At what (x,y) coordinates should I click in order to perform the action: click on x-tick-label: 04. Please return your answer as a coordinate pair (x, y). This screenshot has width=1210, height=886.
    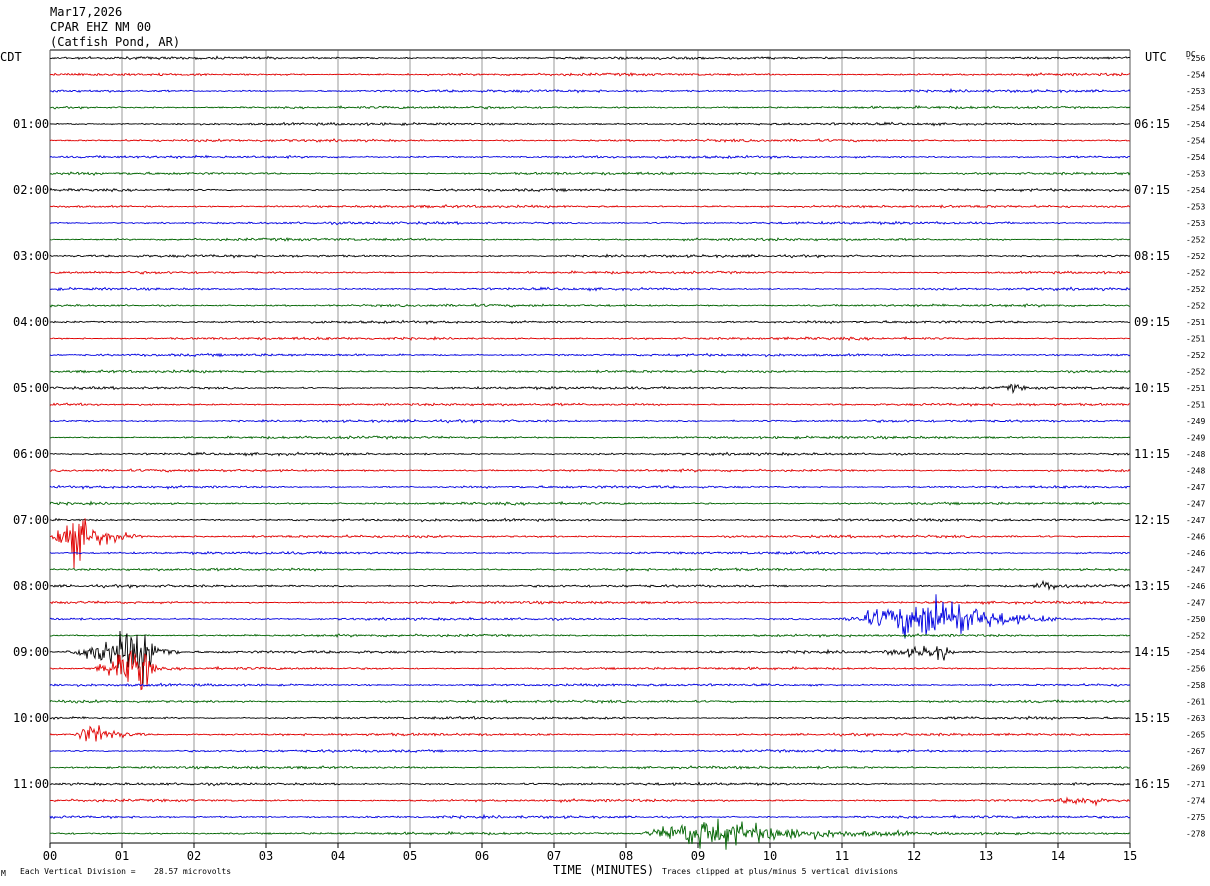
    Looking at the image, I should click on (338, 856).